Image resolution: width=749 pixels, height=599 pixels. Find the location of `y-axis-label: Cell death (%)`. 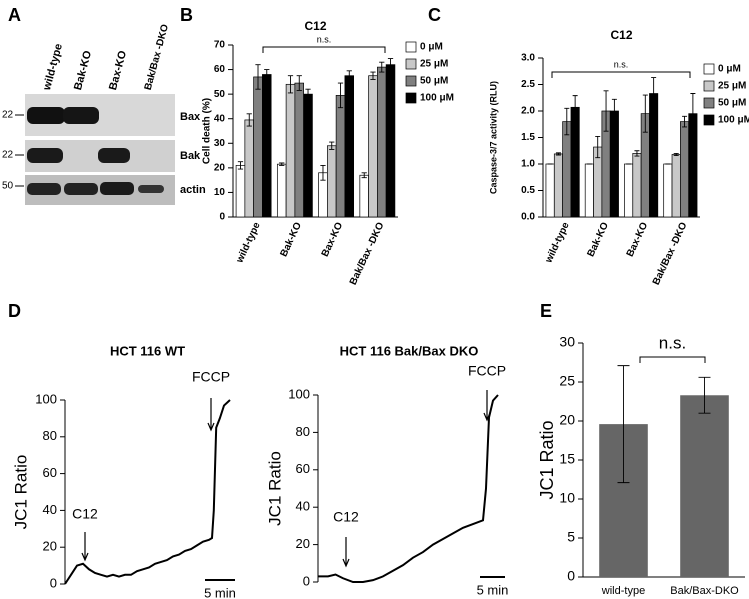

y-axis-label: Cell death (%) is located at coordinates (207, 131).